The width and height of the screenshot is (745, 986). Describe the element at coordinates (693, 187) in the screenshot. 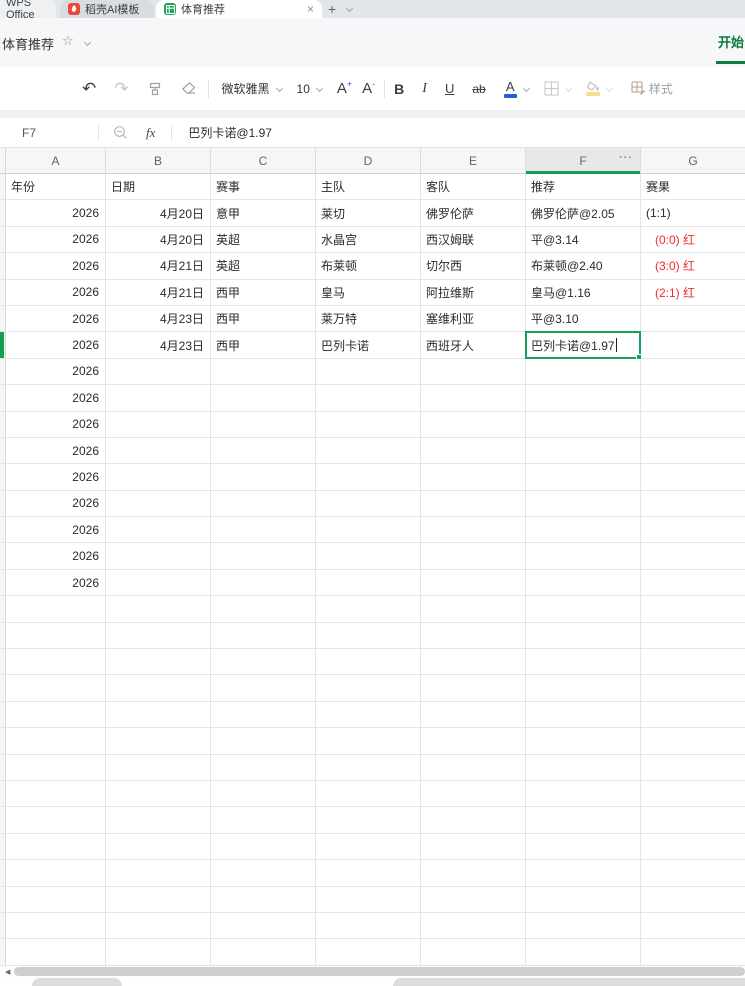

I see `cell: 赛果` at that location.